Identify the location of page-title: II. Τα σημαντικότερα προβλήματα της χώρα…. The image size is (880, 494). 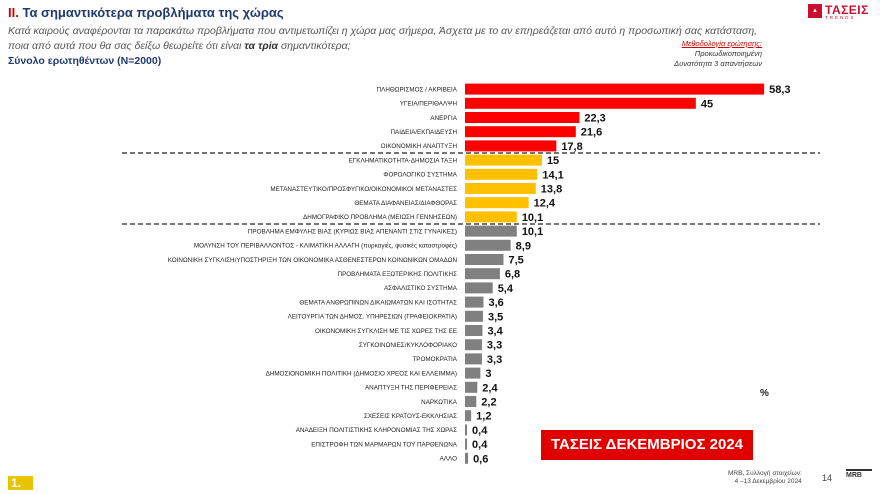
(146, 12).